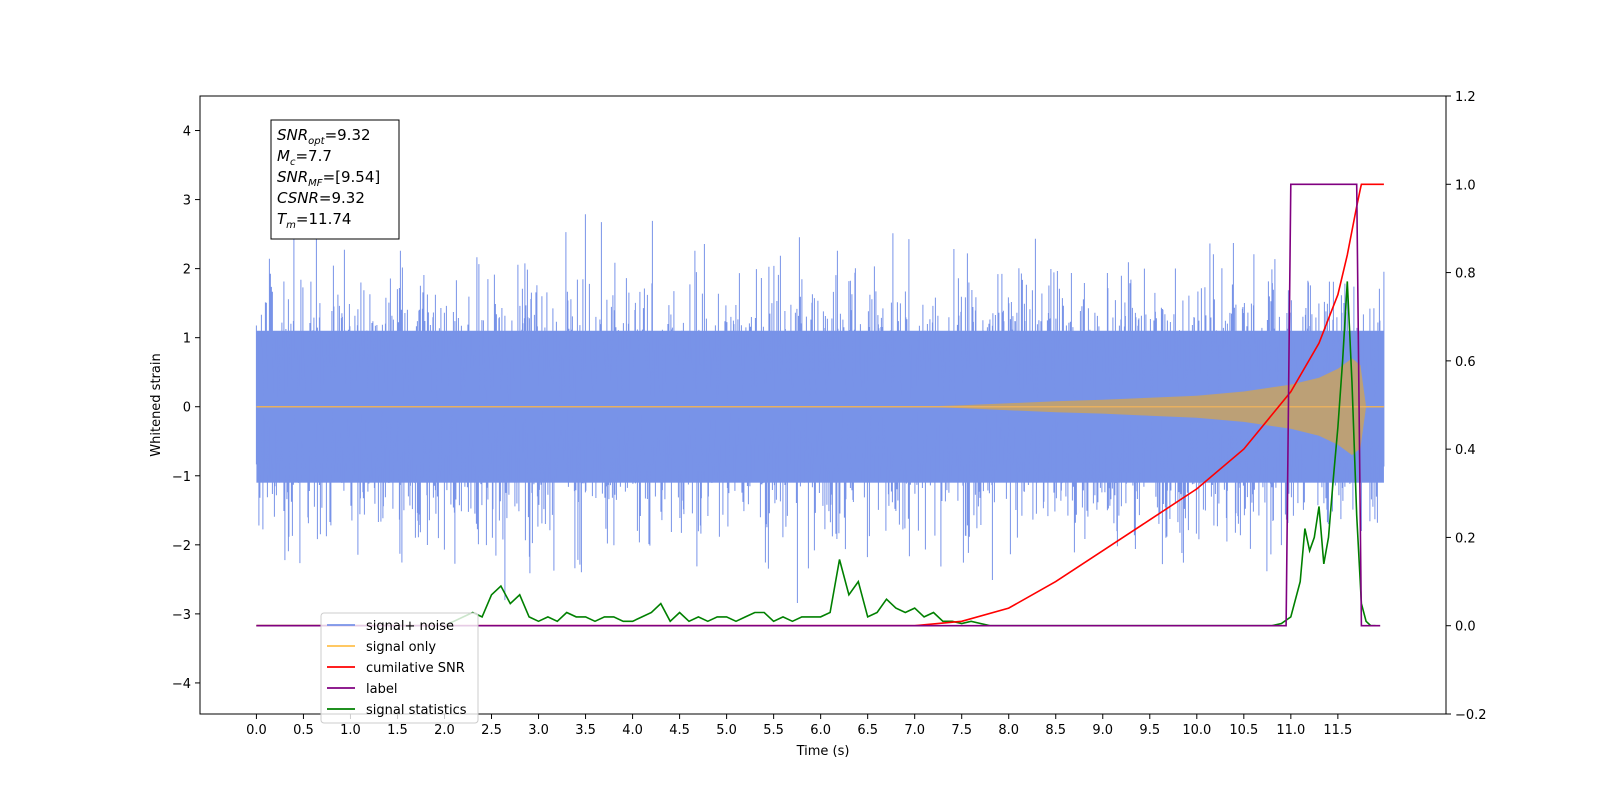 This screenshot has width=1600, height=800. I want to click on x-tick-label: 7.5, so click(961, 730).